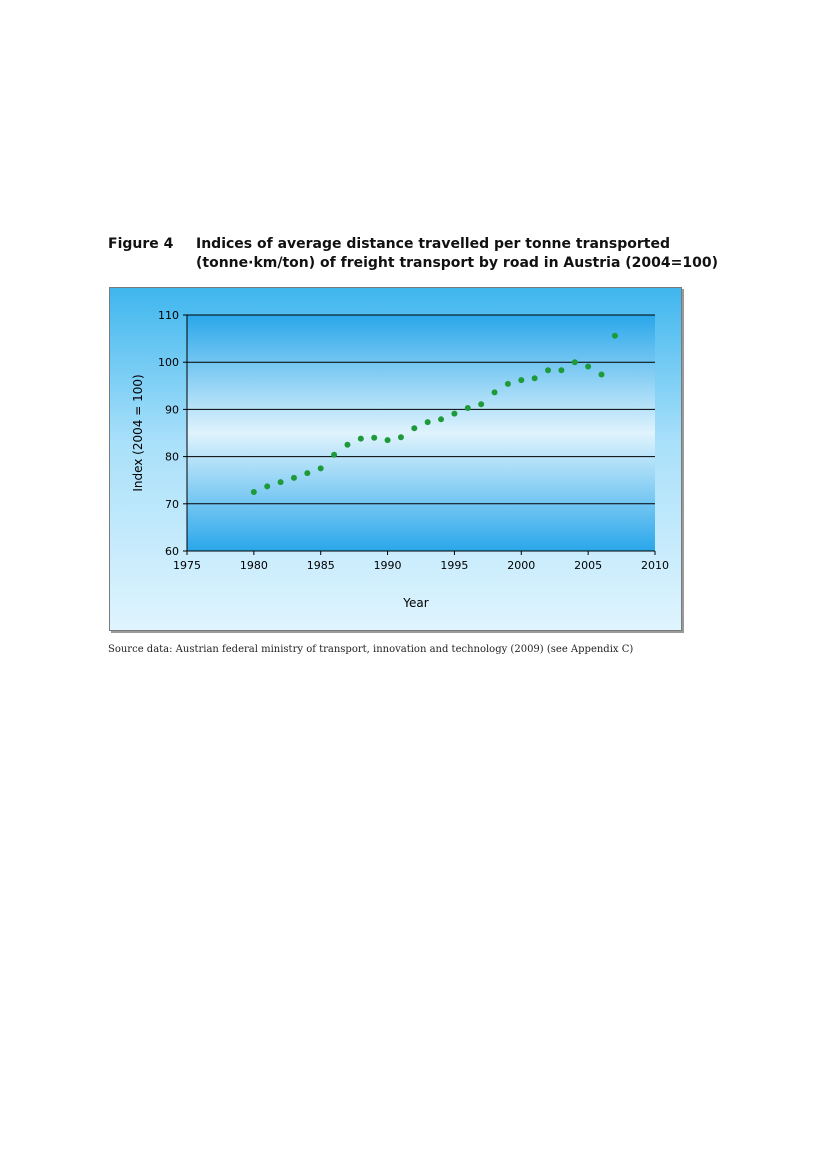 The height and width of the screenshot is (1169, 826). What do you see at coordinates (421, 433) in the screenshot?
I see `plot-area` at bounding box center [421, 433].